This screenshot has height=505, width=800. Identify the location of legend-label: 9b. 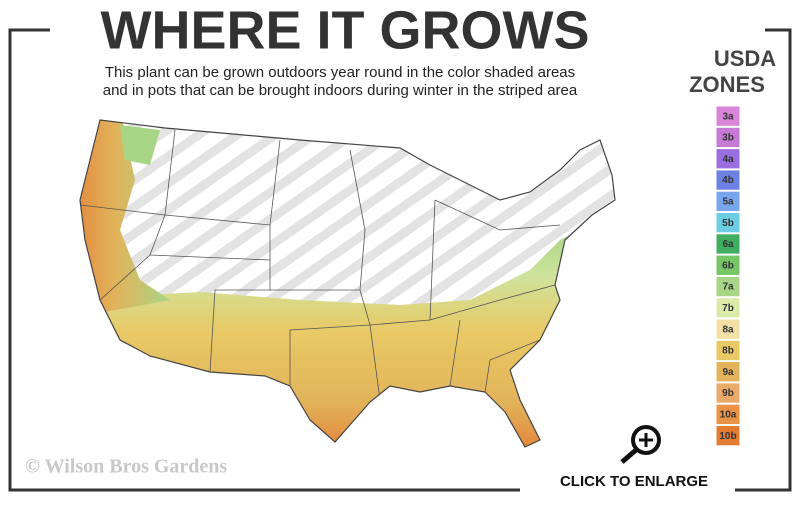
(728, 393).